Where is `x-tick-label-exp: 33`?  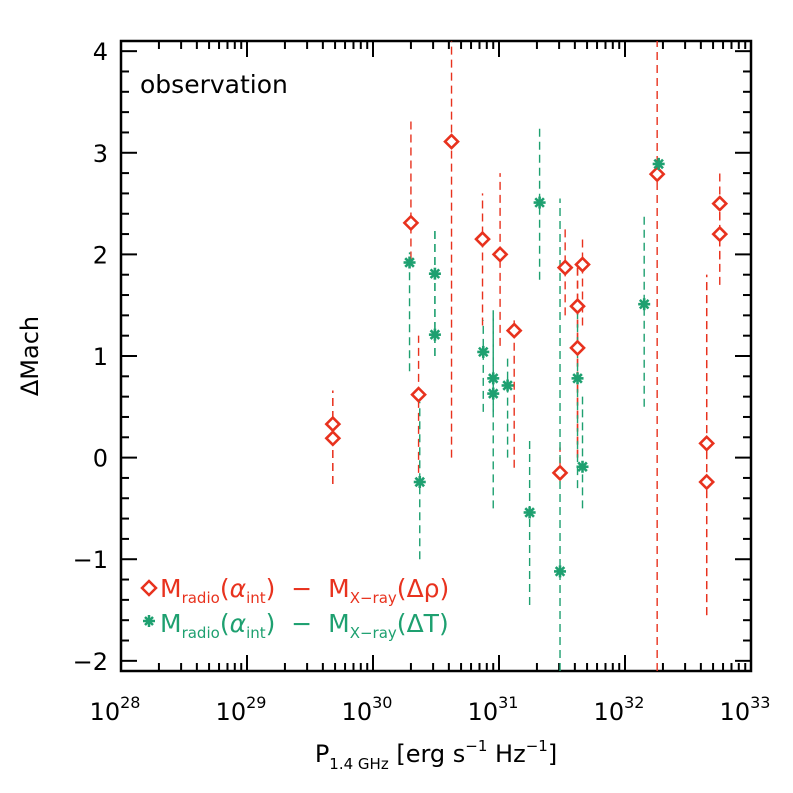 x-tick-label-exp: 33 is located at coordinates (760, 702).